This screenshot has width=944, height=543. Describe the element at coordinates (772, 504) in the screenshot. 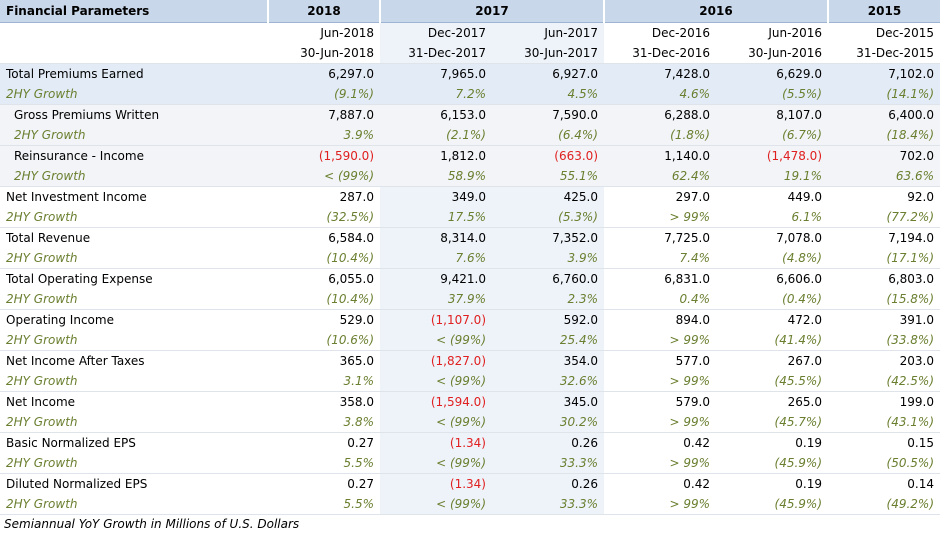

I see `growth-value-cell: (45.9%)` at that location.